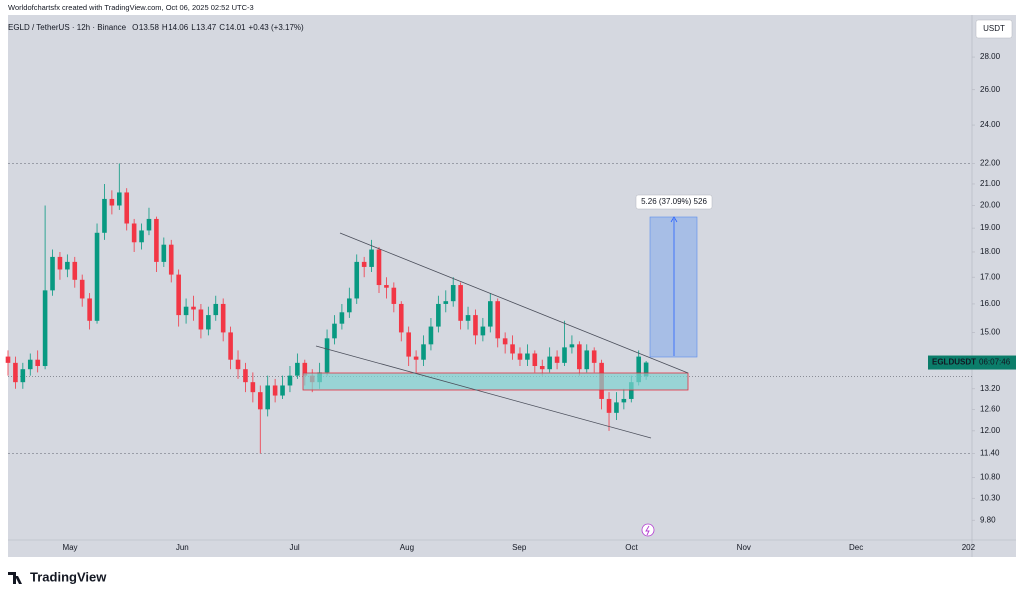  What do you see at coordinates (990, 124) in the screenshot?
I see `y-tick-label: 24.00` at bounding box center [990, 124].